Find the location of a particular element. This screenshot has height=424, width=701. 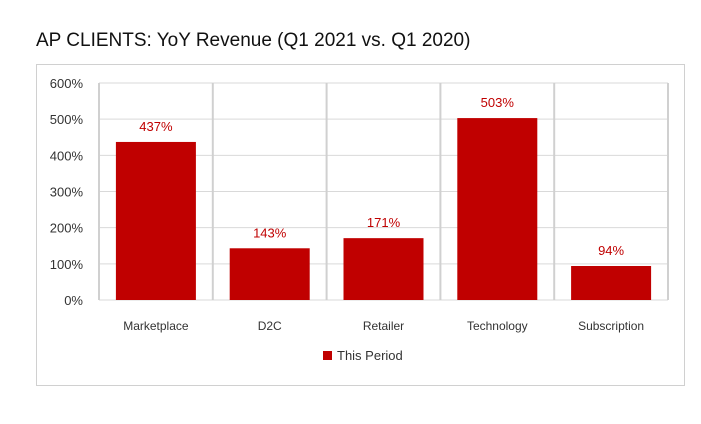

data-label: 143% is located at coordinates (270, 232).